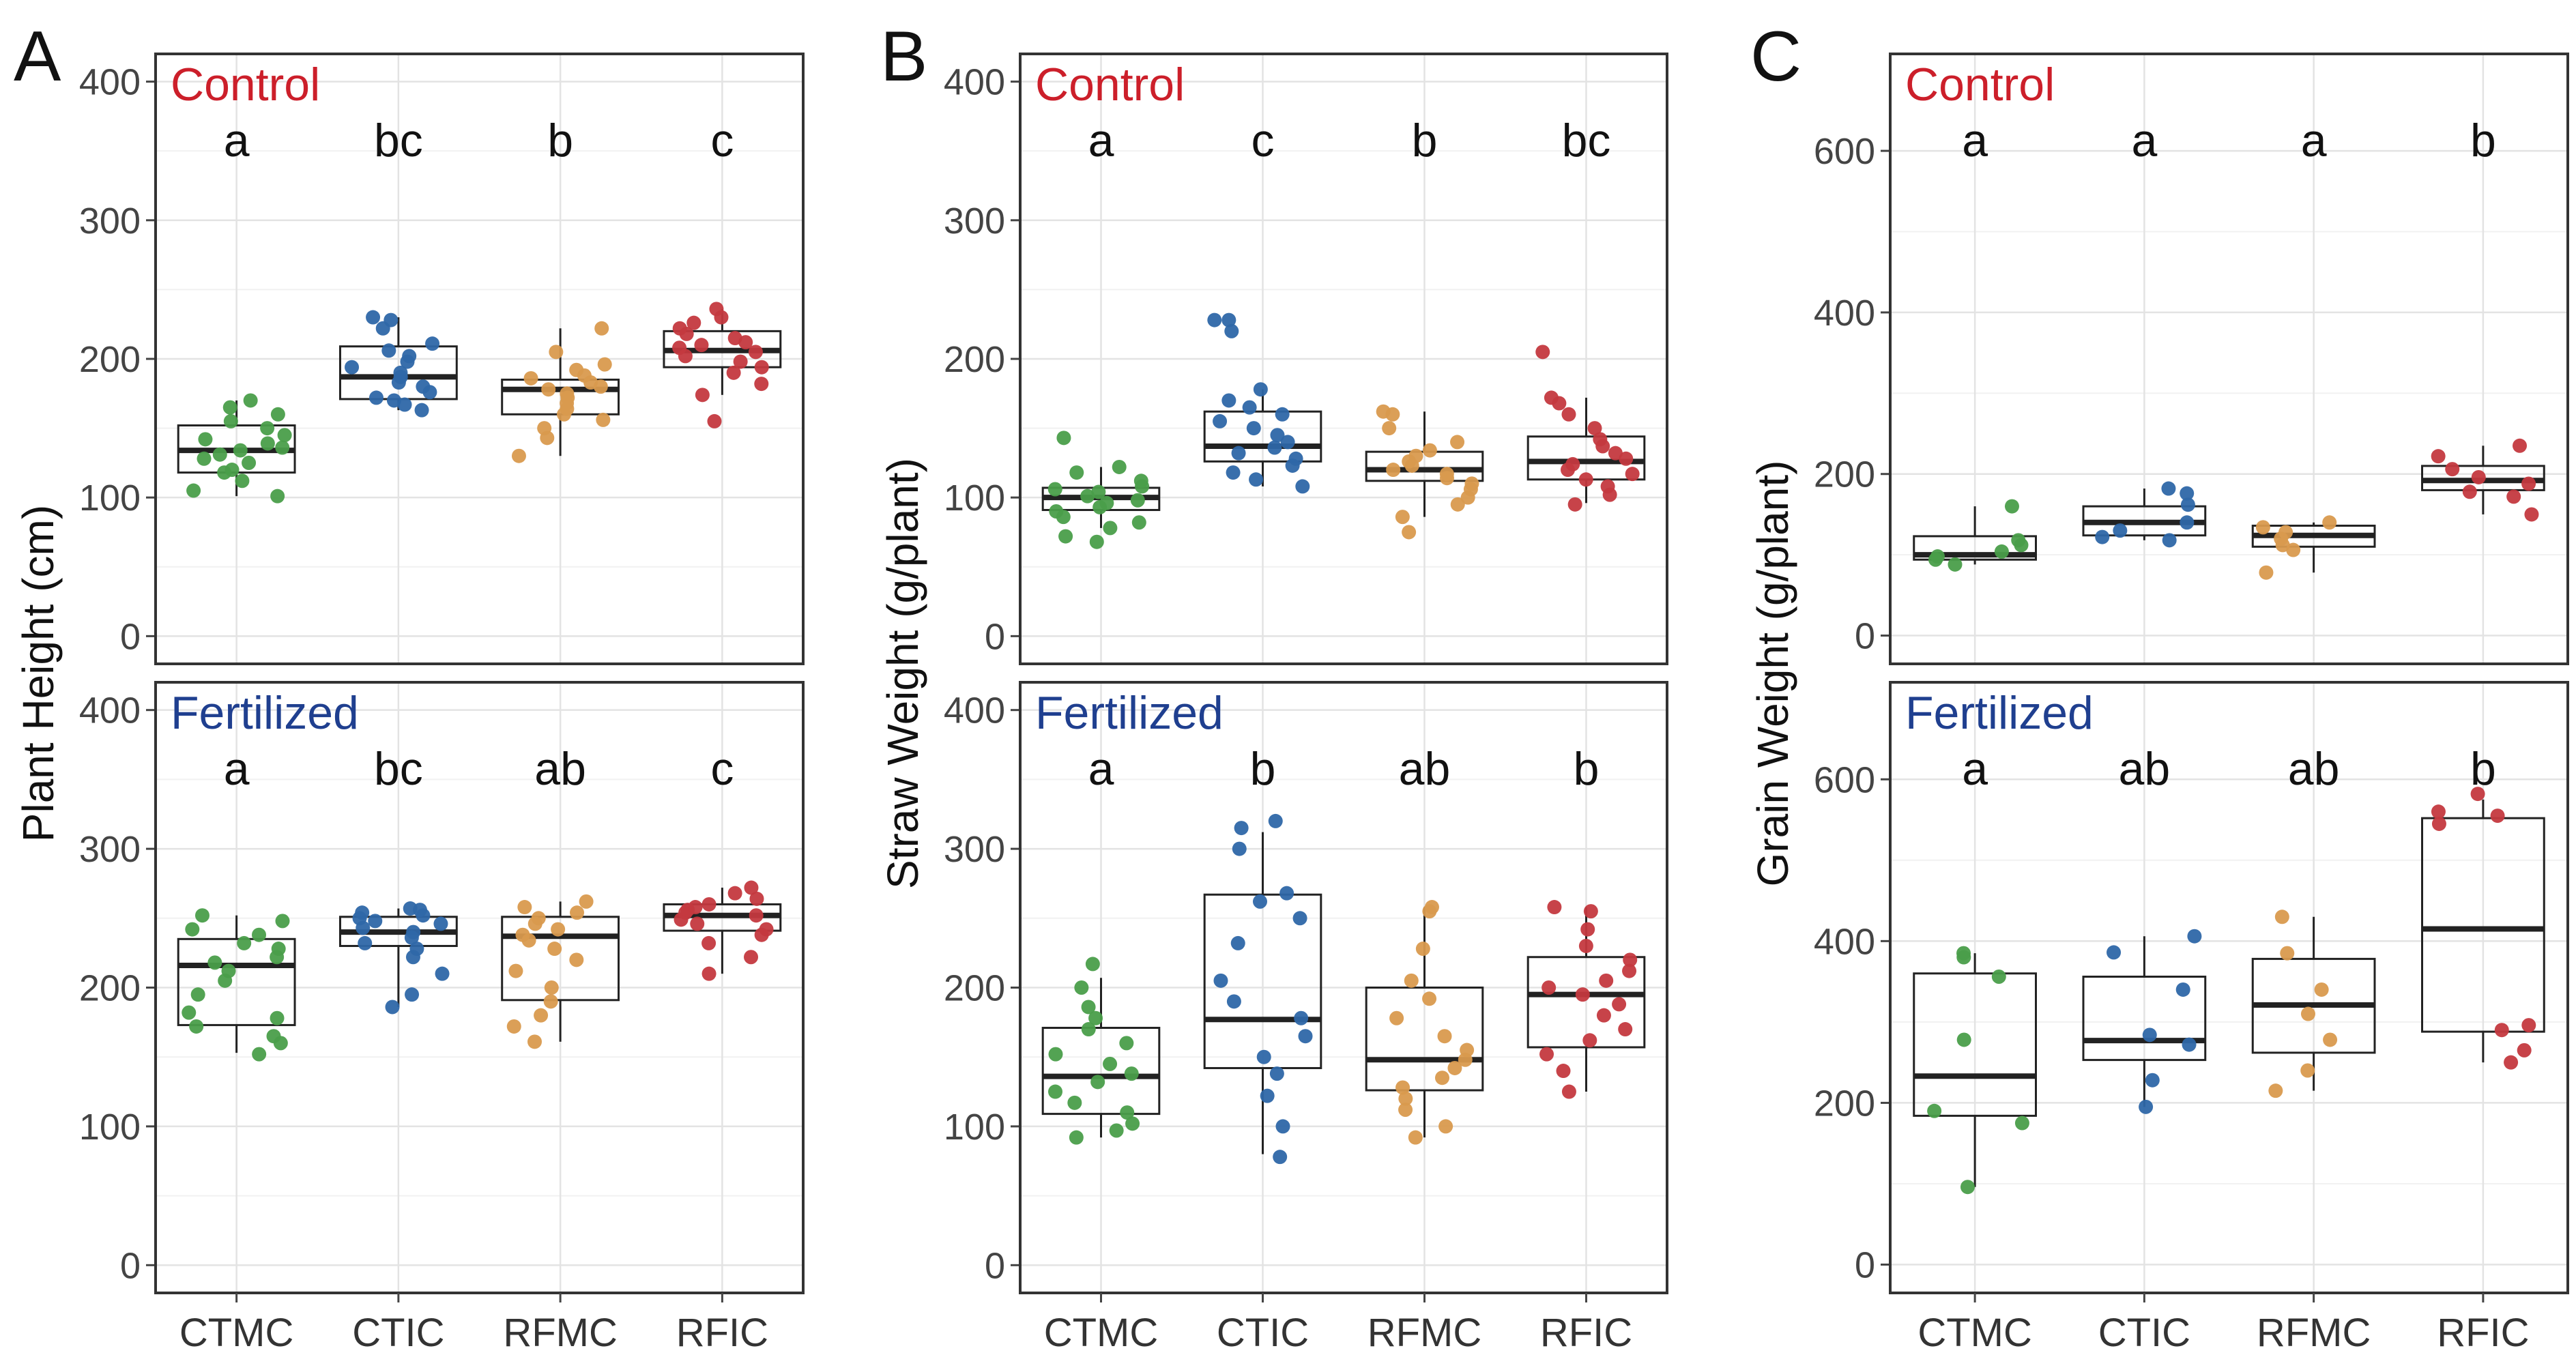  Describe the element at coordinates (1975, 1070) in the screenshot. I see `box-ctmc` at that location.